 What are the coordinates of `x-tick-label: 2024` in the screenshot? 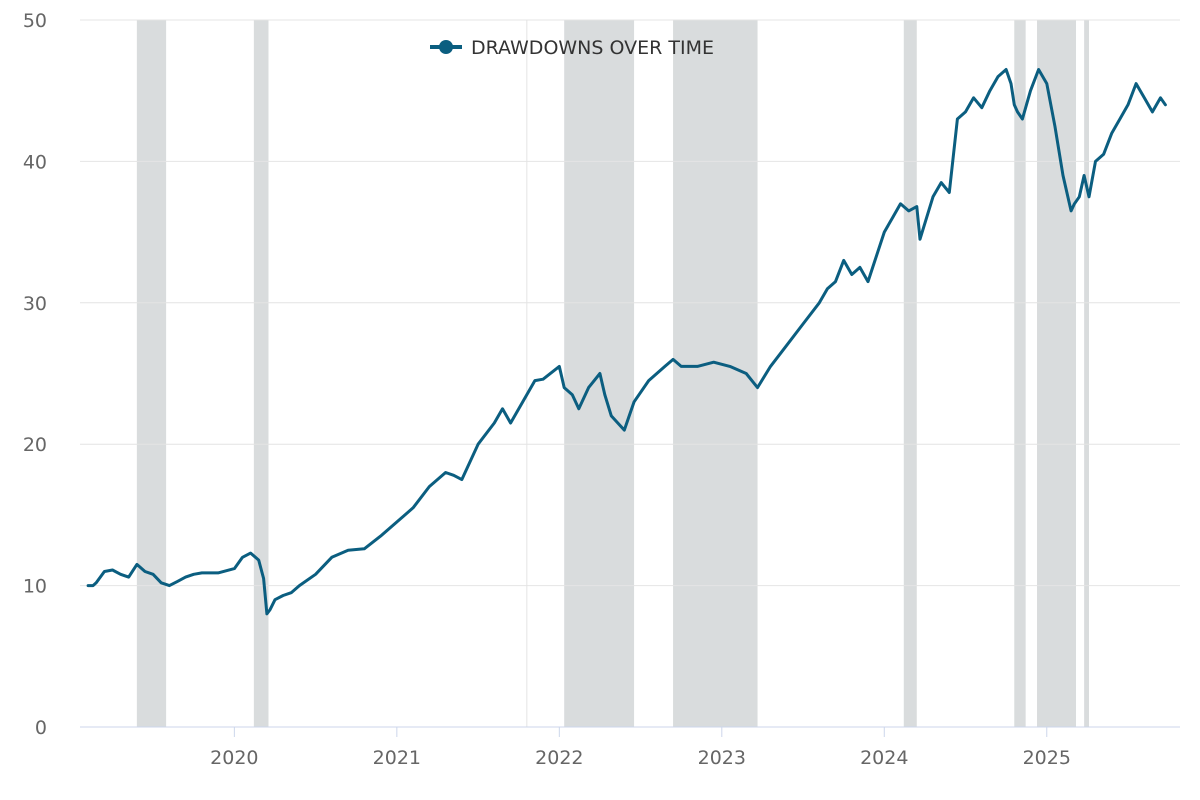 It's located at (884, 758).